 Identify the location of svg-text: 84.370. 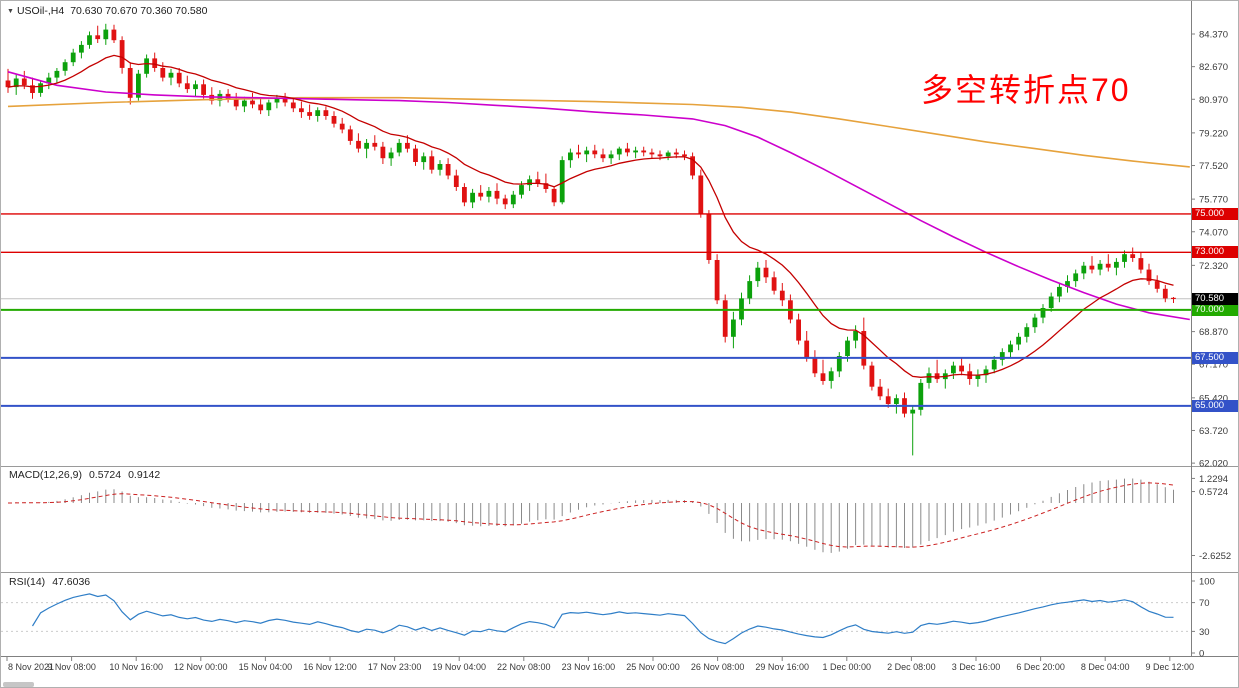
(1213, 35).